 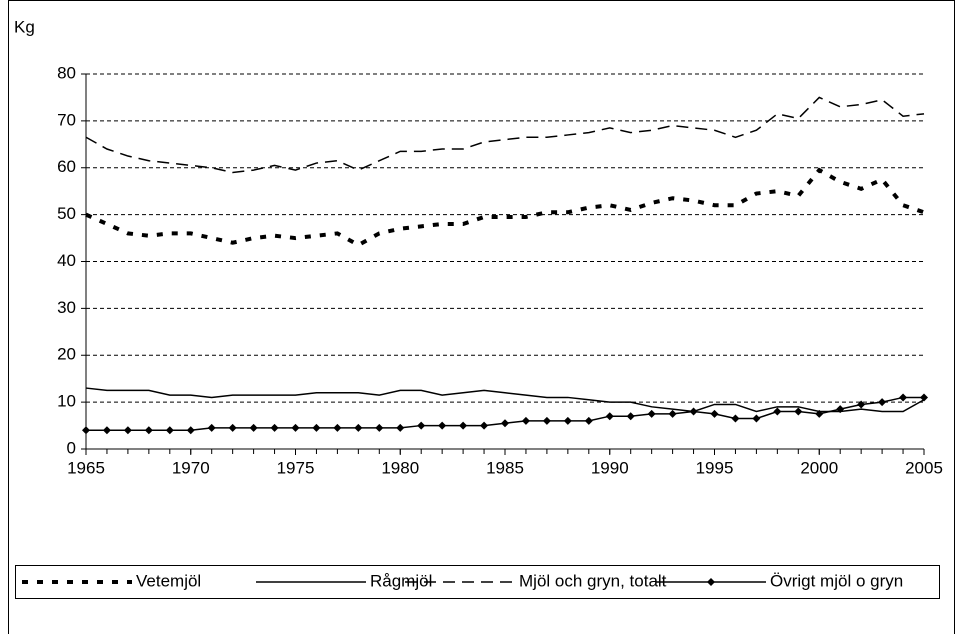 What do you see at coordinates (819, 467) in the screenshot?
I see `x-tick-label: 2000` at bounding box center [819, 467].